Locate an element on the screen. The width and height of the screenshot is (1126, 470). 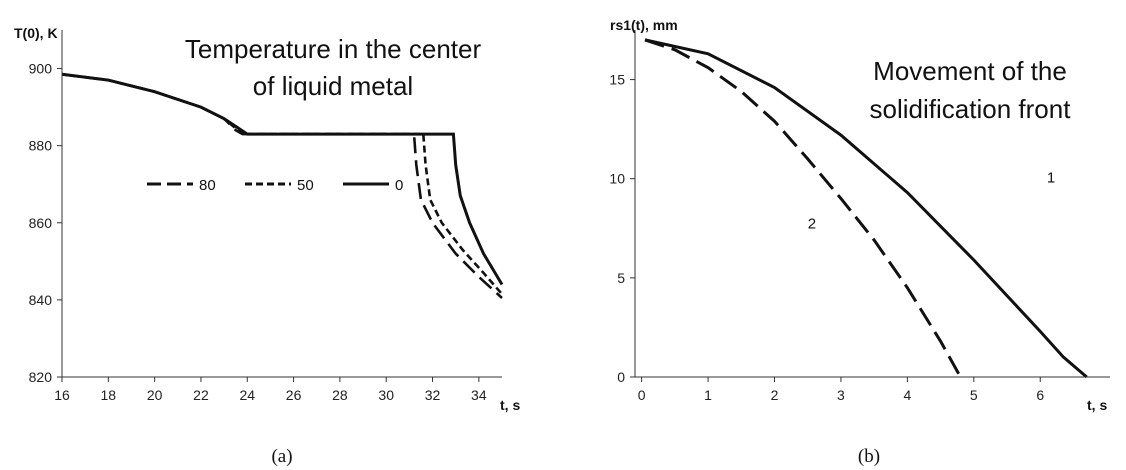
panel-a-legend: 80 50 0 is located at coordinates (275, 185).